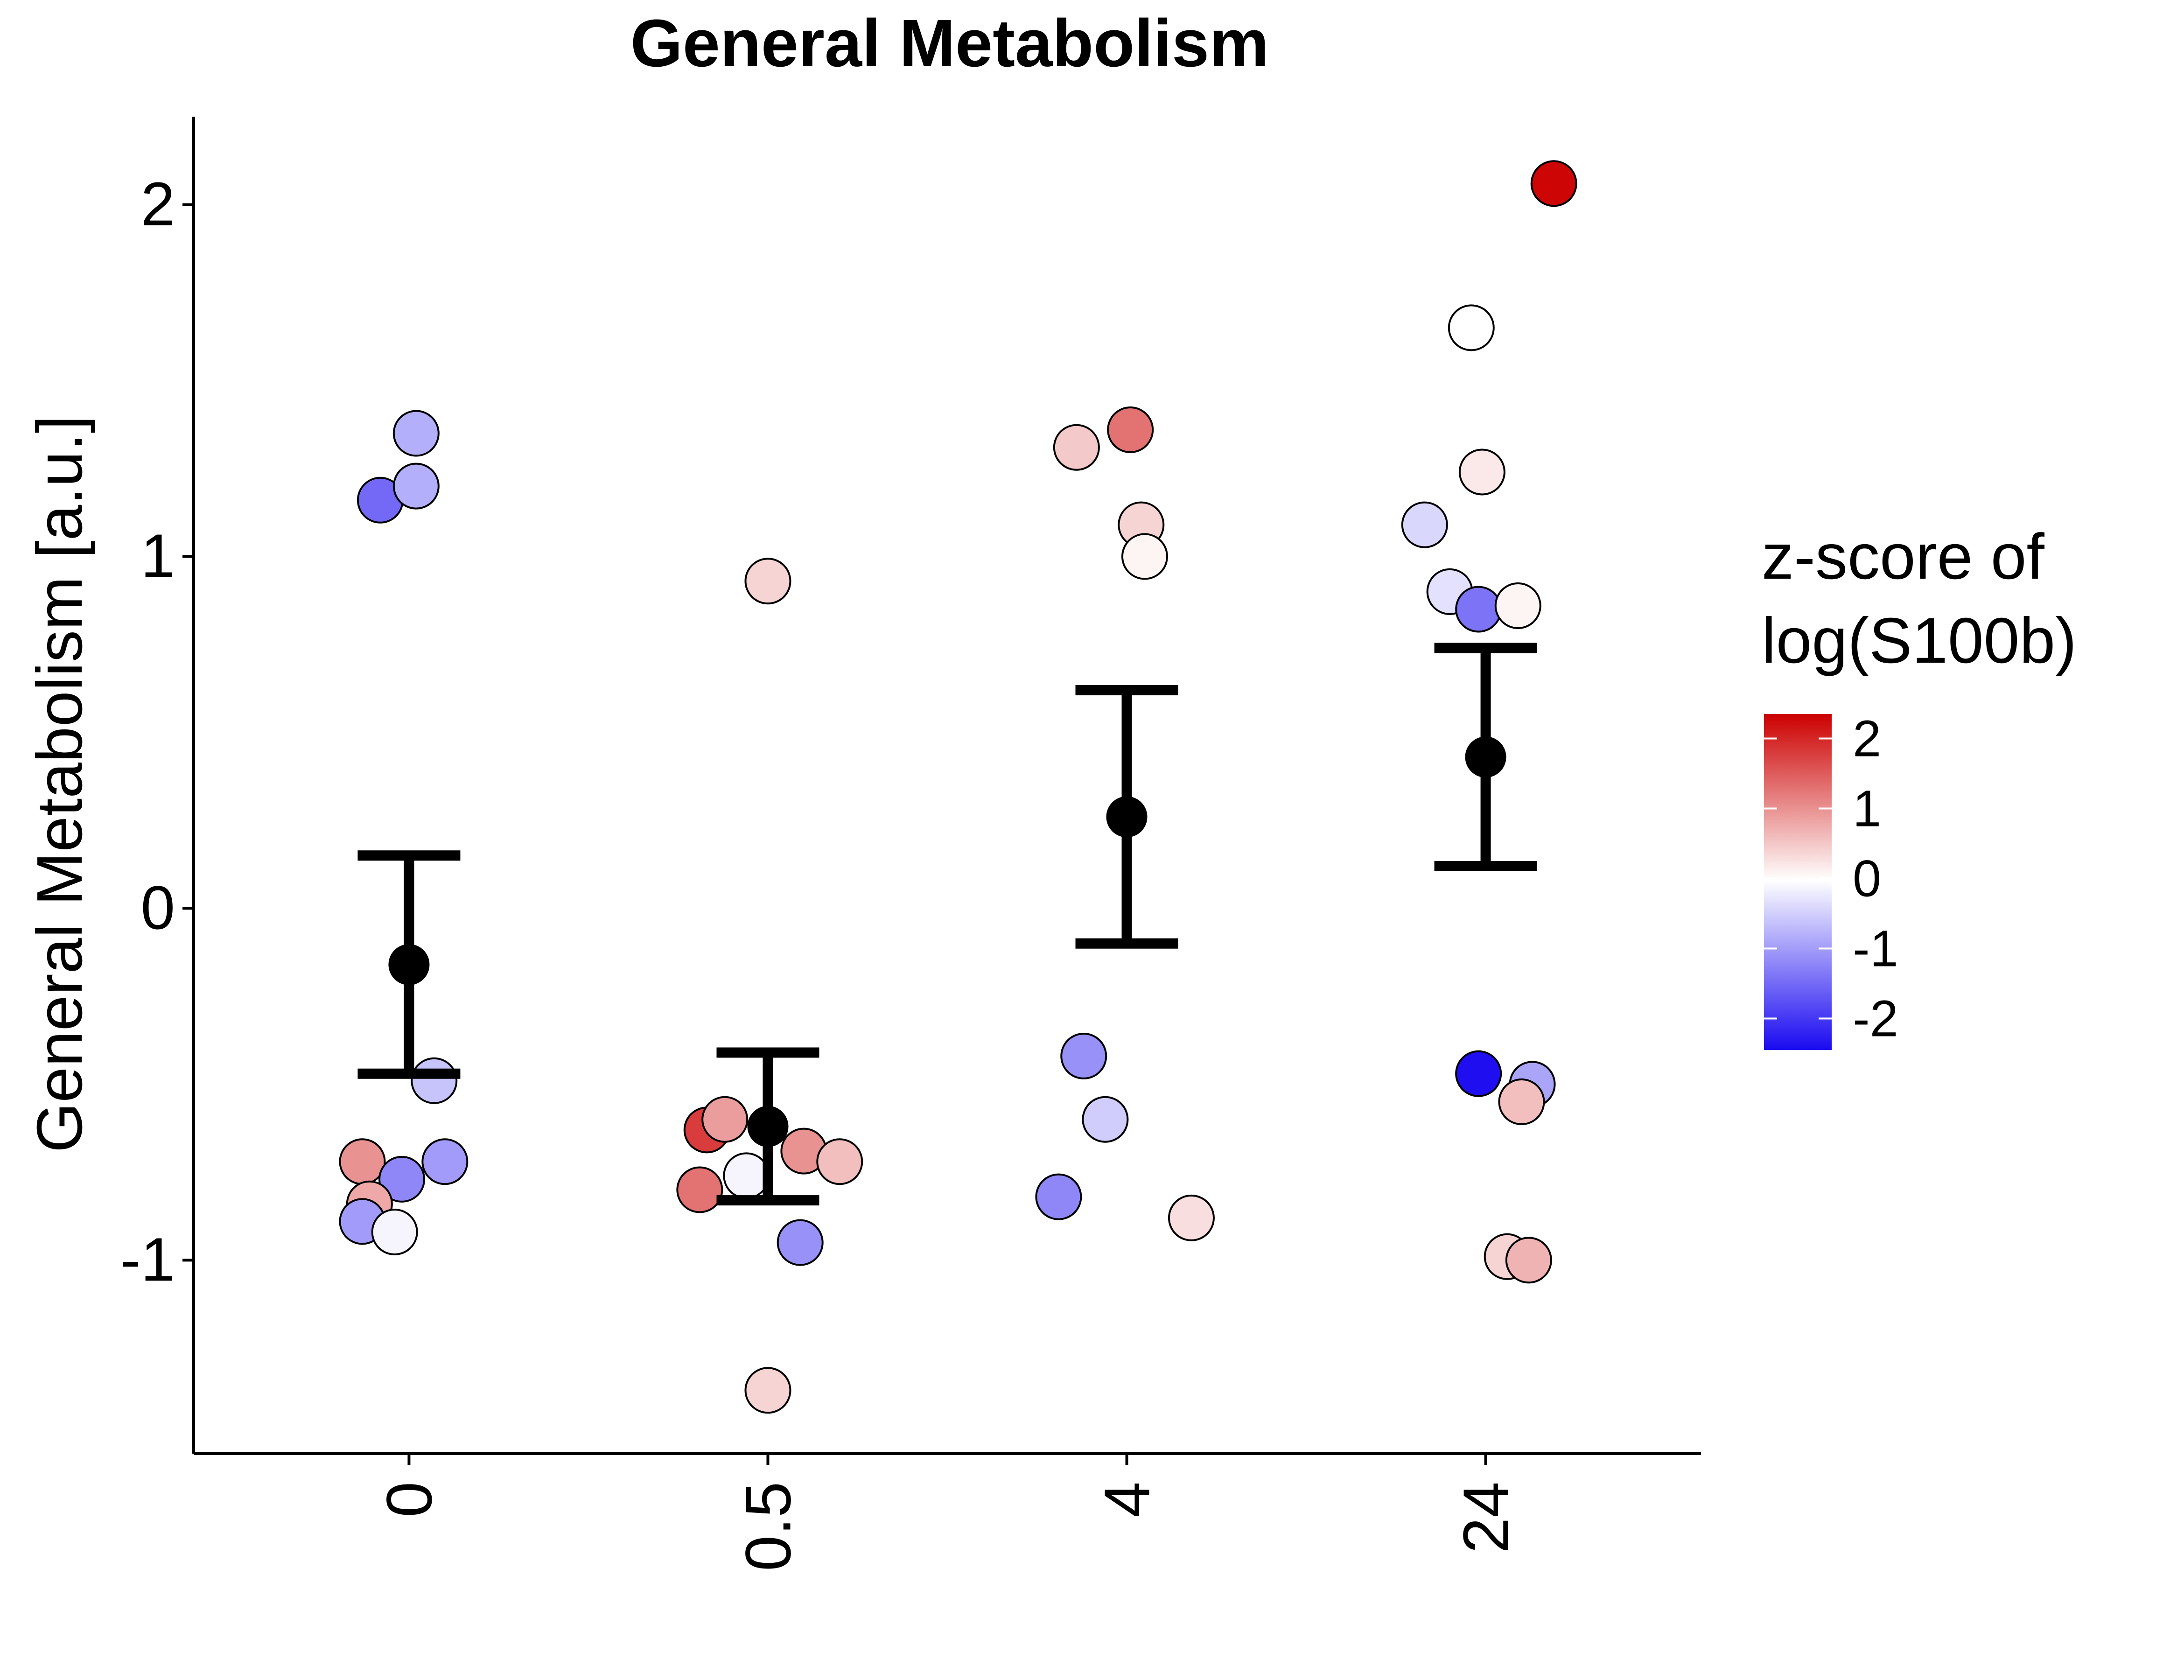 The image size is (2184, 1680). I want to click on y-axis-label: General Metabolism [a.u.], so click(60, 784).